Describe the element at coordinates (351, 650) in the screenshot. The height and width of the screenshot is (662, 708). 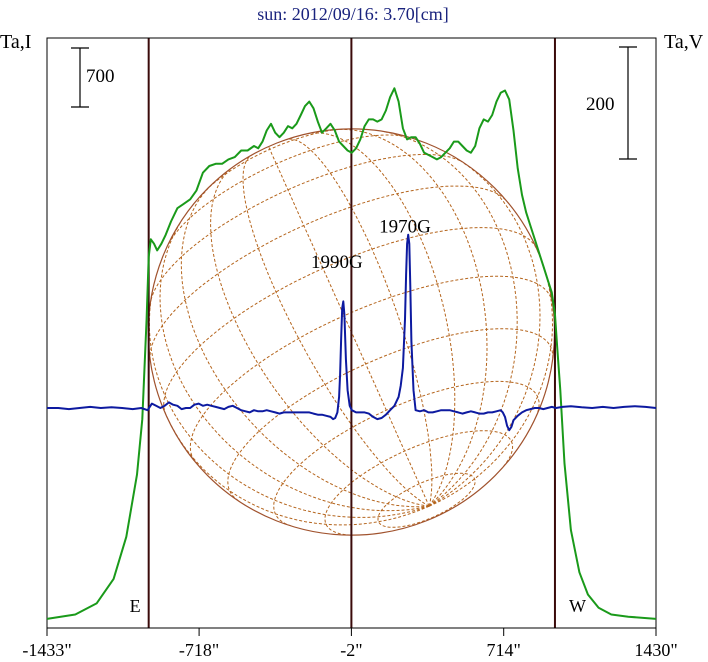
I see `x-tick-label: -2"` at that location.